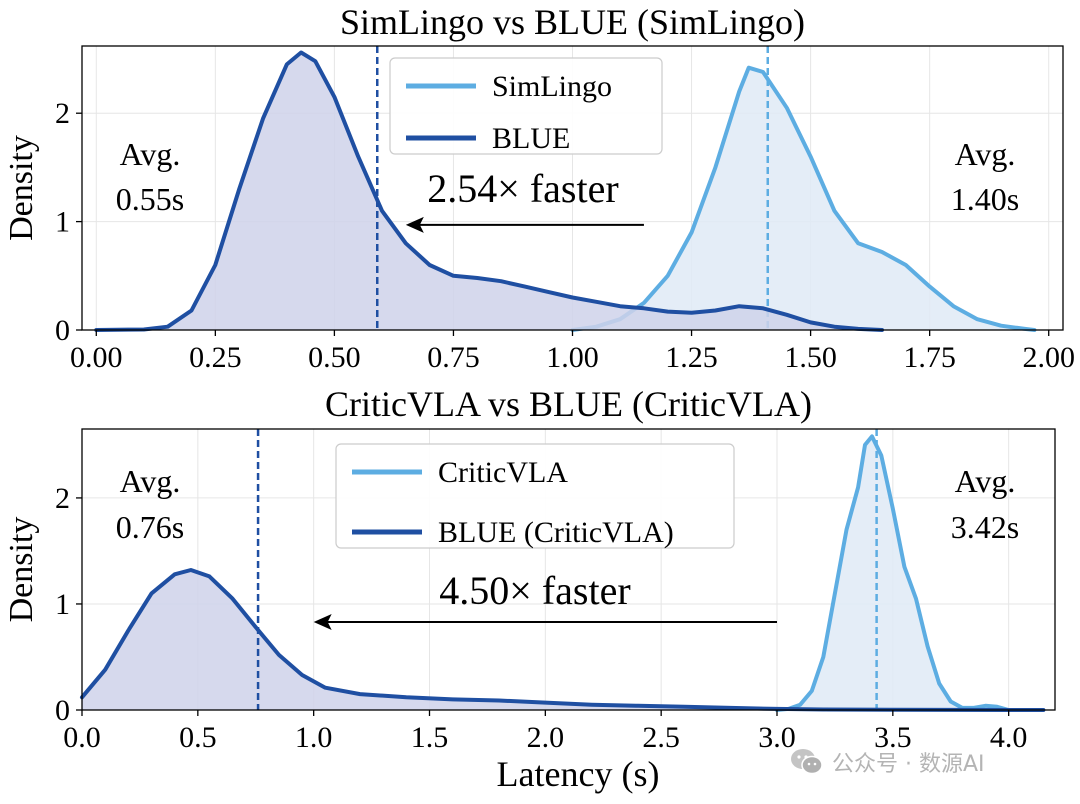 The image size is (1080, 804). Describe the element at coordinates (150, 199) in the screenshot. I see `left-avg-value: 0.55s` at that location.